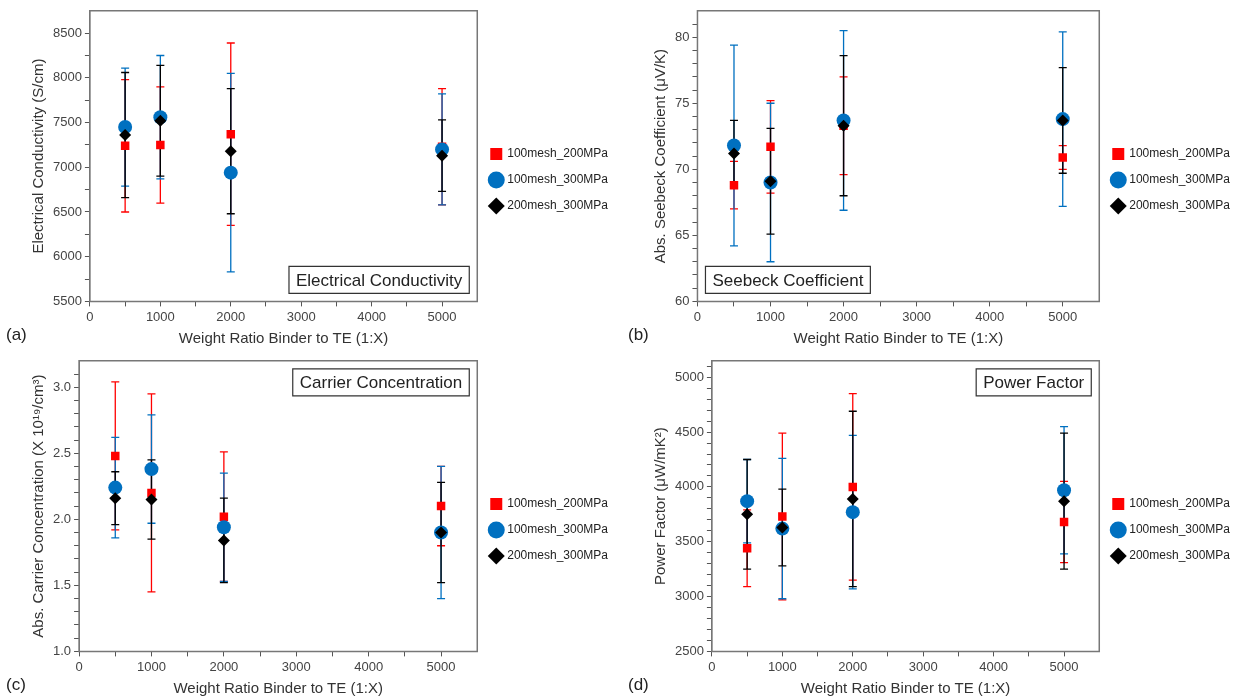 This screenshot has height=700, width=1244. I want to click on y-tick-label: 4000, so click(689, 486).